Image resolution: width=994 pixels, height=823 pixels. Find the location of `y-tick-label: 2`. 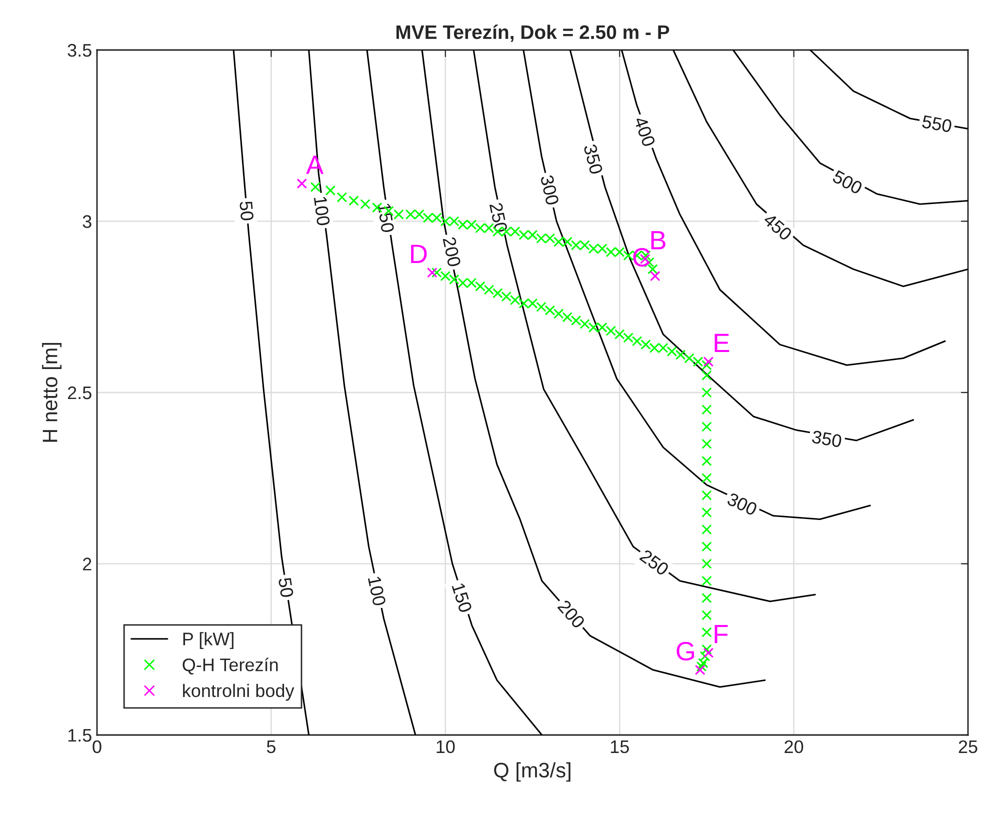

y-tick-label: 2 is located at coordinates (87, 564).